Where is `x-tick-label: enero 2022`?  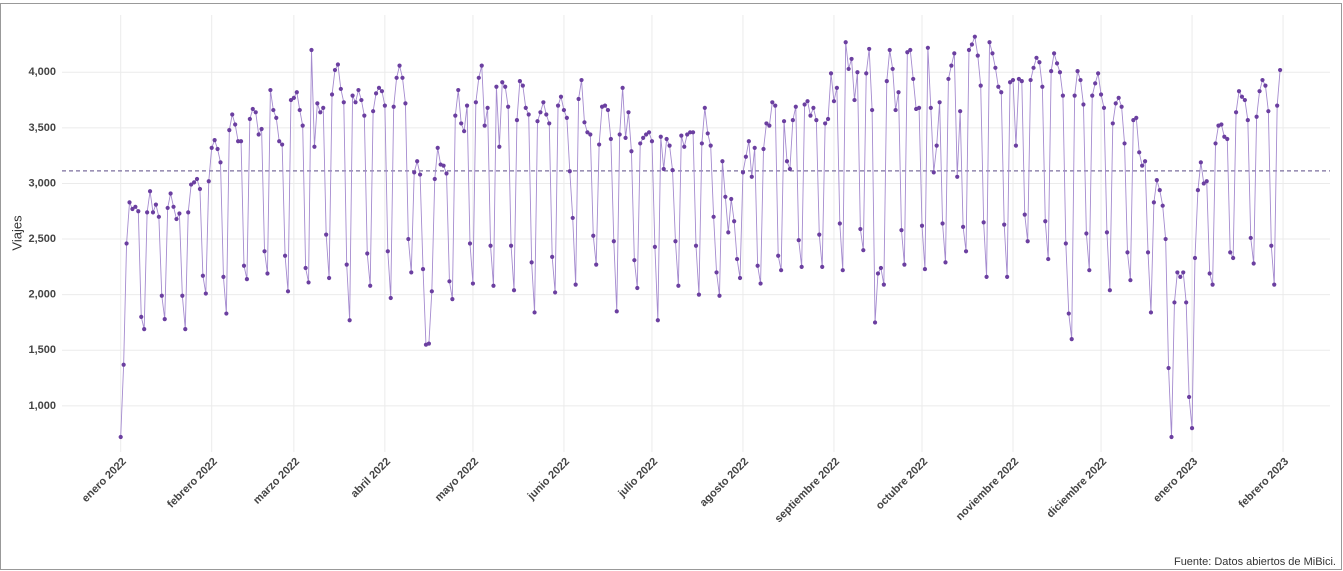 x-tick-label: enero 2022 is located at coordinates (104, 480).